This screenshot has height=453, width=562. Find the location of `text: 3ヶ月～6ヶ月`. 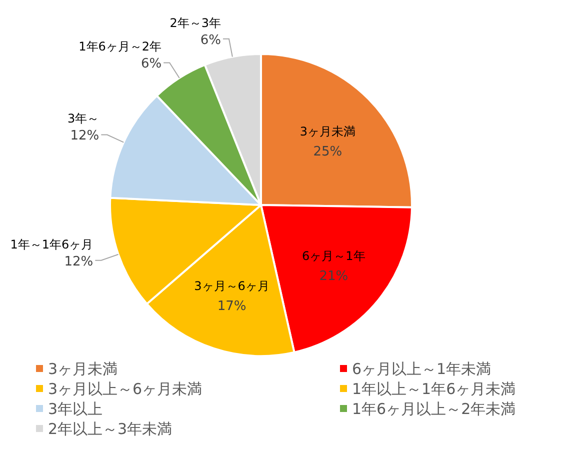

text: 3ヶ月～6ヶ月 is located at coordinates (232, 285).